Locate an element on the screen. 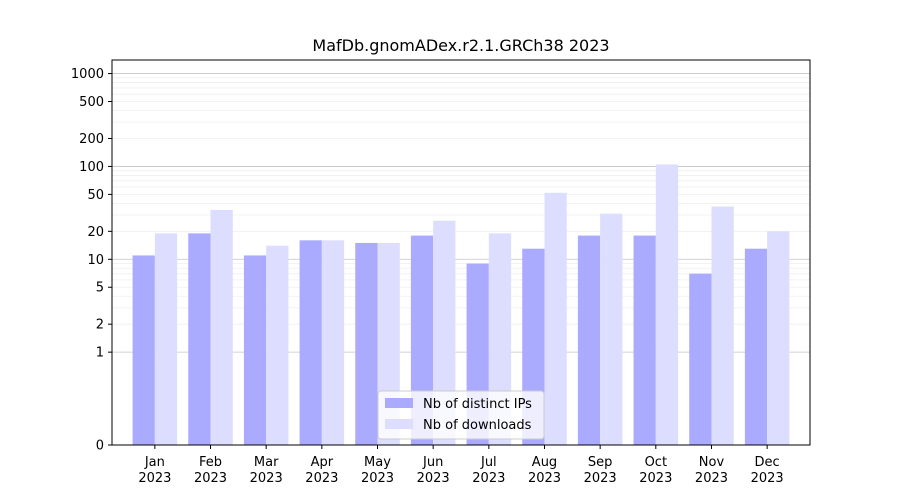 The image size is (900, 504). y-tick-label: 50 is located at coordinates (95, 195).